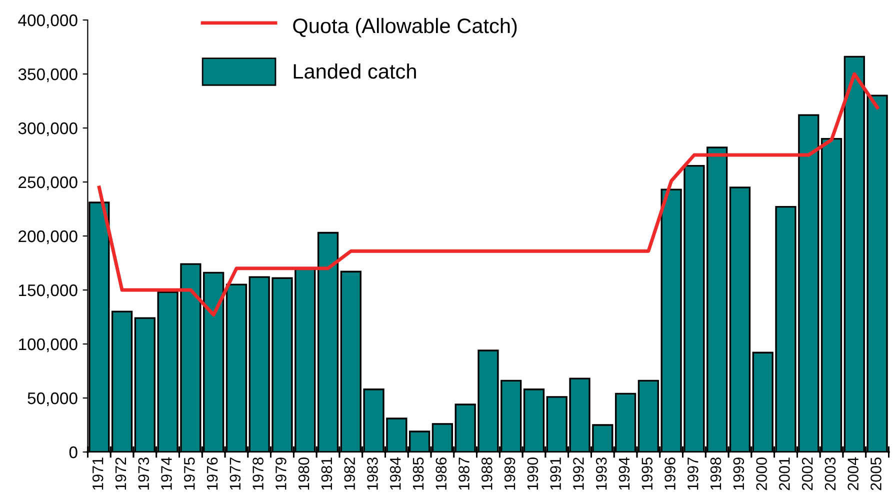 The height and width of the screenshot is (500, 895). What do you see at coordinates (647, 474) in the screenshot?
I see `x-tick-label: 1995` at bounding box center [647, 474].